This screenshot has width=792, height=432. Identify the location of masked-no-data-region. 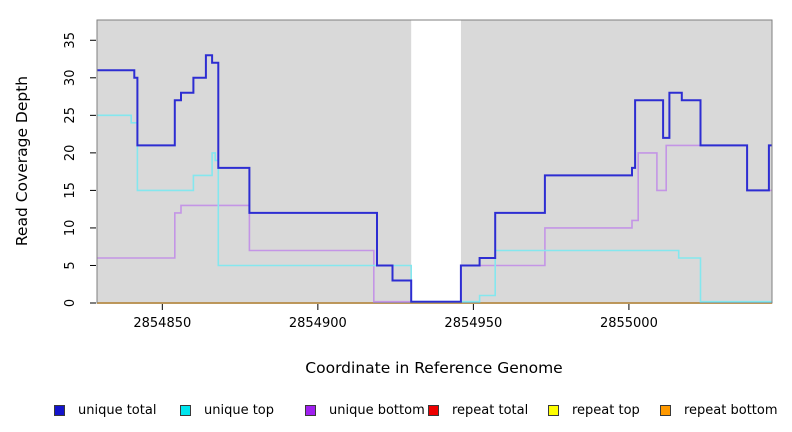
(436, 161).